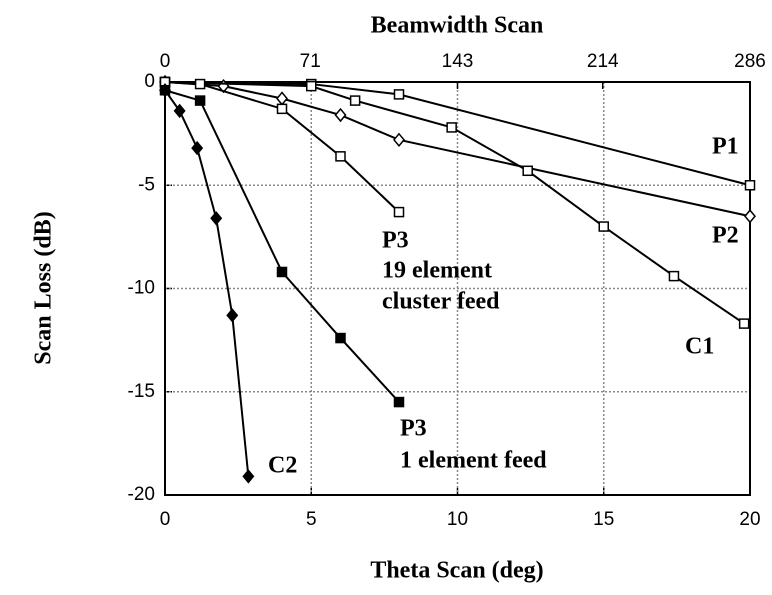 Image resolution: width=772 pixels, height=595 pixels. I want to click on y-tick-label: -20, so click(141, 494).